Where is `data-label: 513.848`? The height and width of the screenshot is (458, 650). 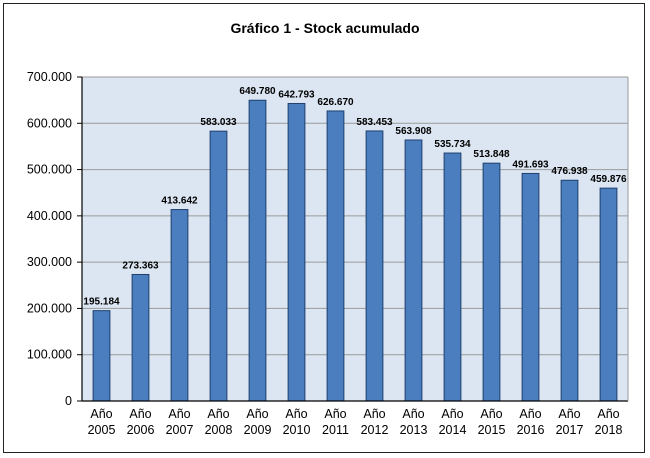 data-label: 513.848 is located at coordinates (491, 154).